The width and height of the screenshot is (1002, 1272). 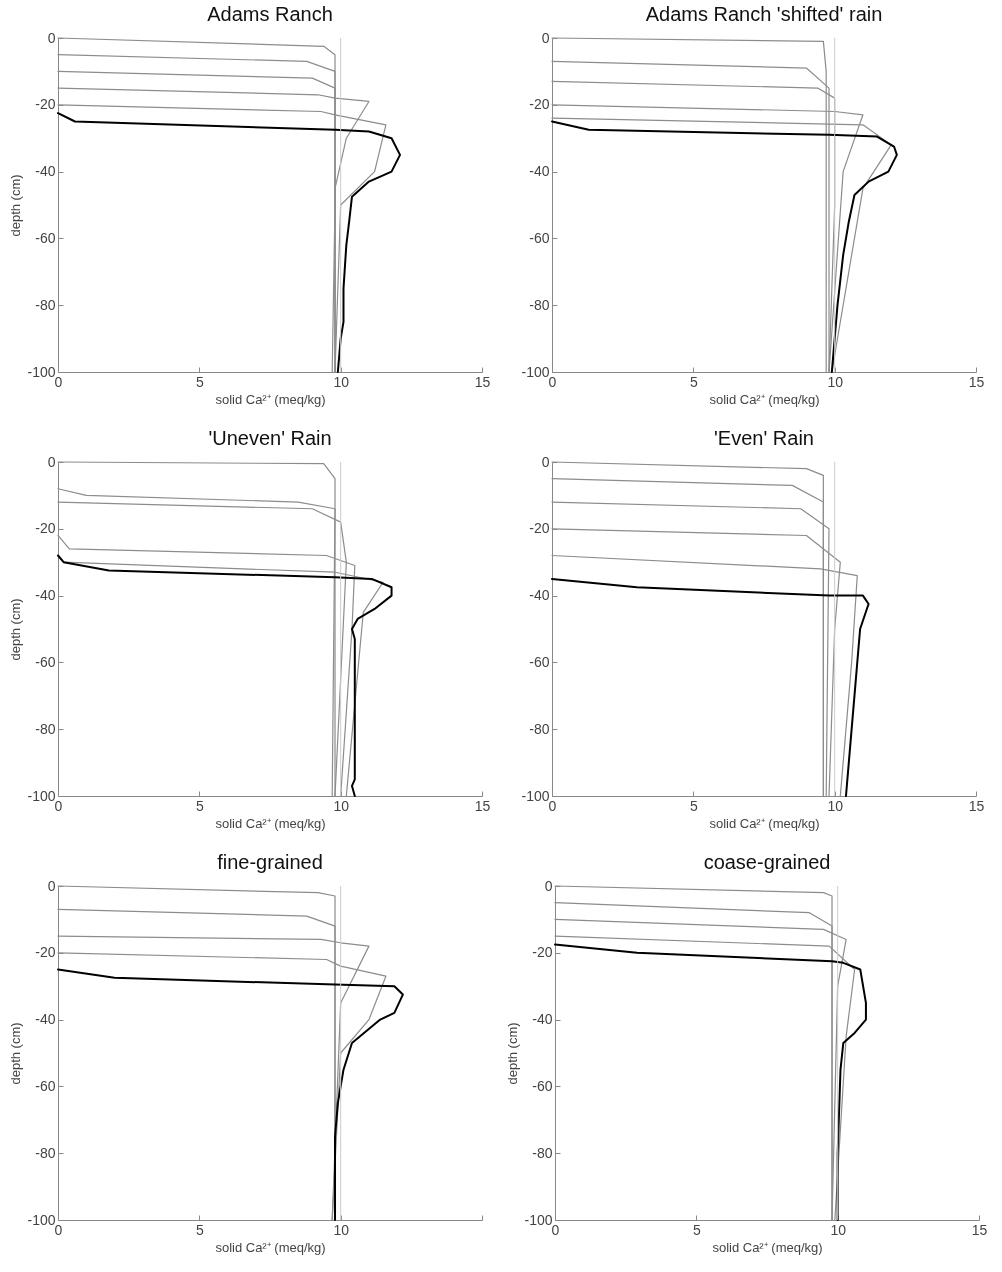 What do you see at coordinates (270, 862) in the screenshot?
I see `chart-title: fine-grained` at bounding box center [270, 862].